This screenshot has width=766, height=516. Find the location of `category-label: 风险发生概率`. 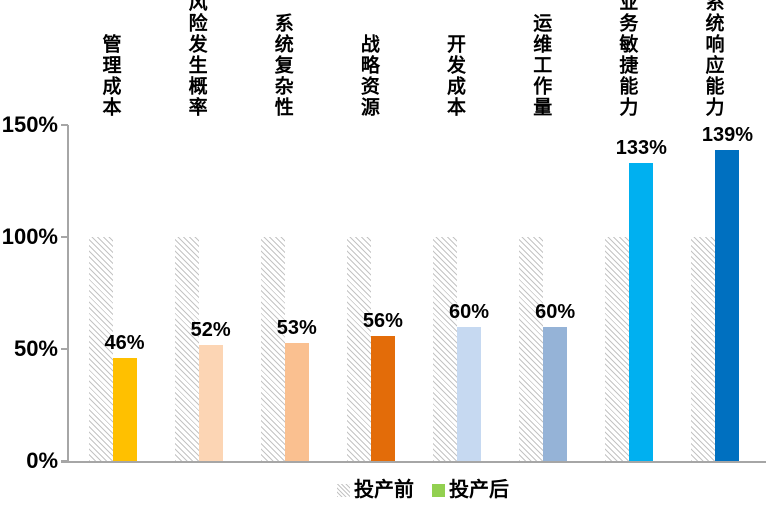

category-label: 风险发生概率 is located at coordinates (196, 59).